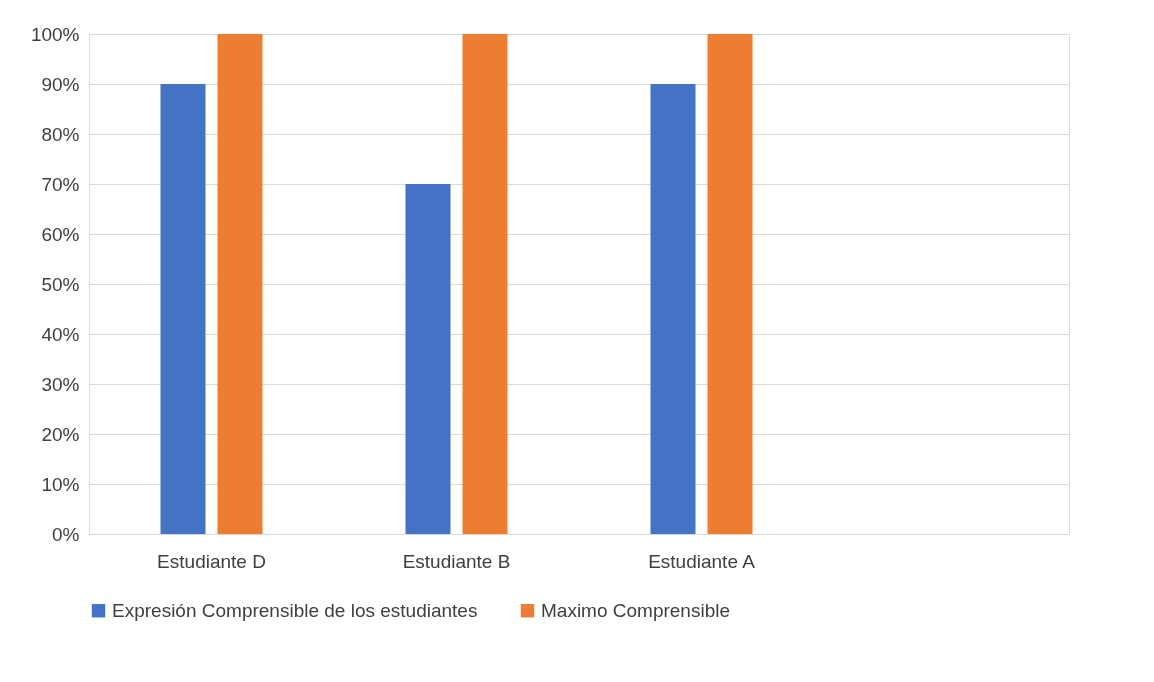 The height and width of the screenshot is (682, 1154). Describe the element at coordinates (60, 234) in the screenshot. I see `y-tick-label: 60%` at that location.